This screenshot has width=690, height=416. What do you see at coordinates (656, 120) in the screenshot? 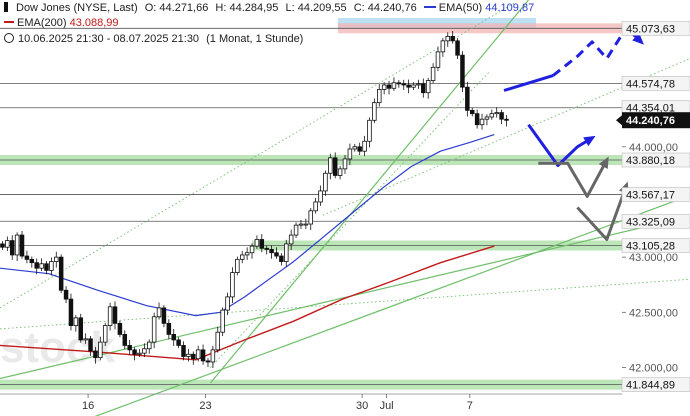
I see `last-price-box` at bounding box center [656, 120].